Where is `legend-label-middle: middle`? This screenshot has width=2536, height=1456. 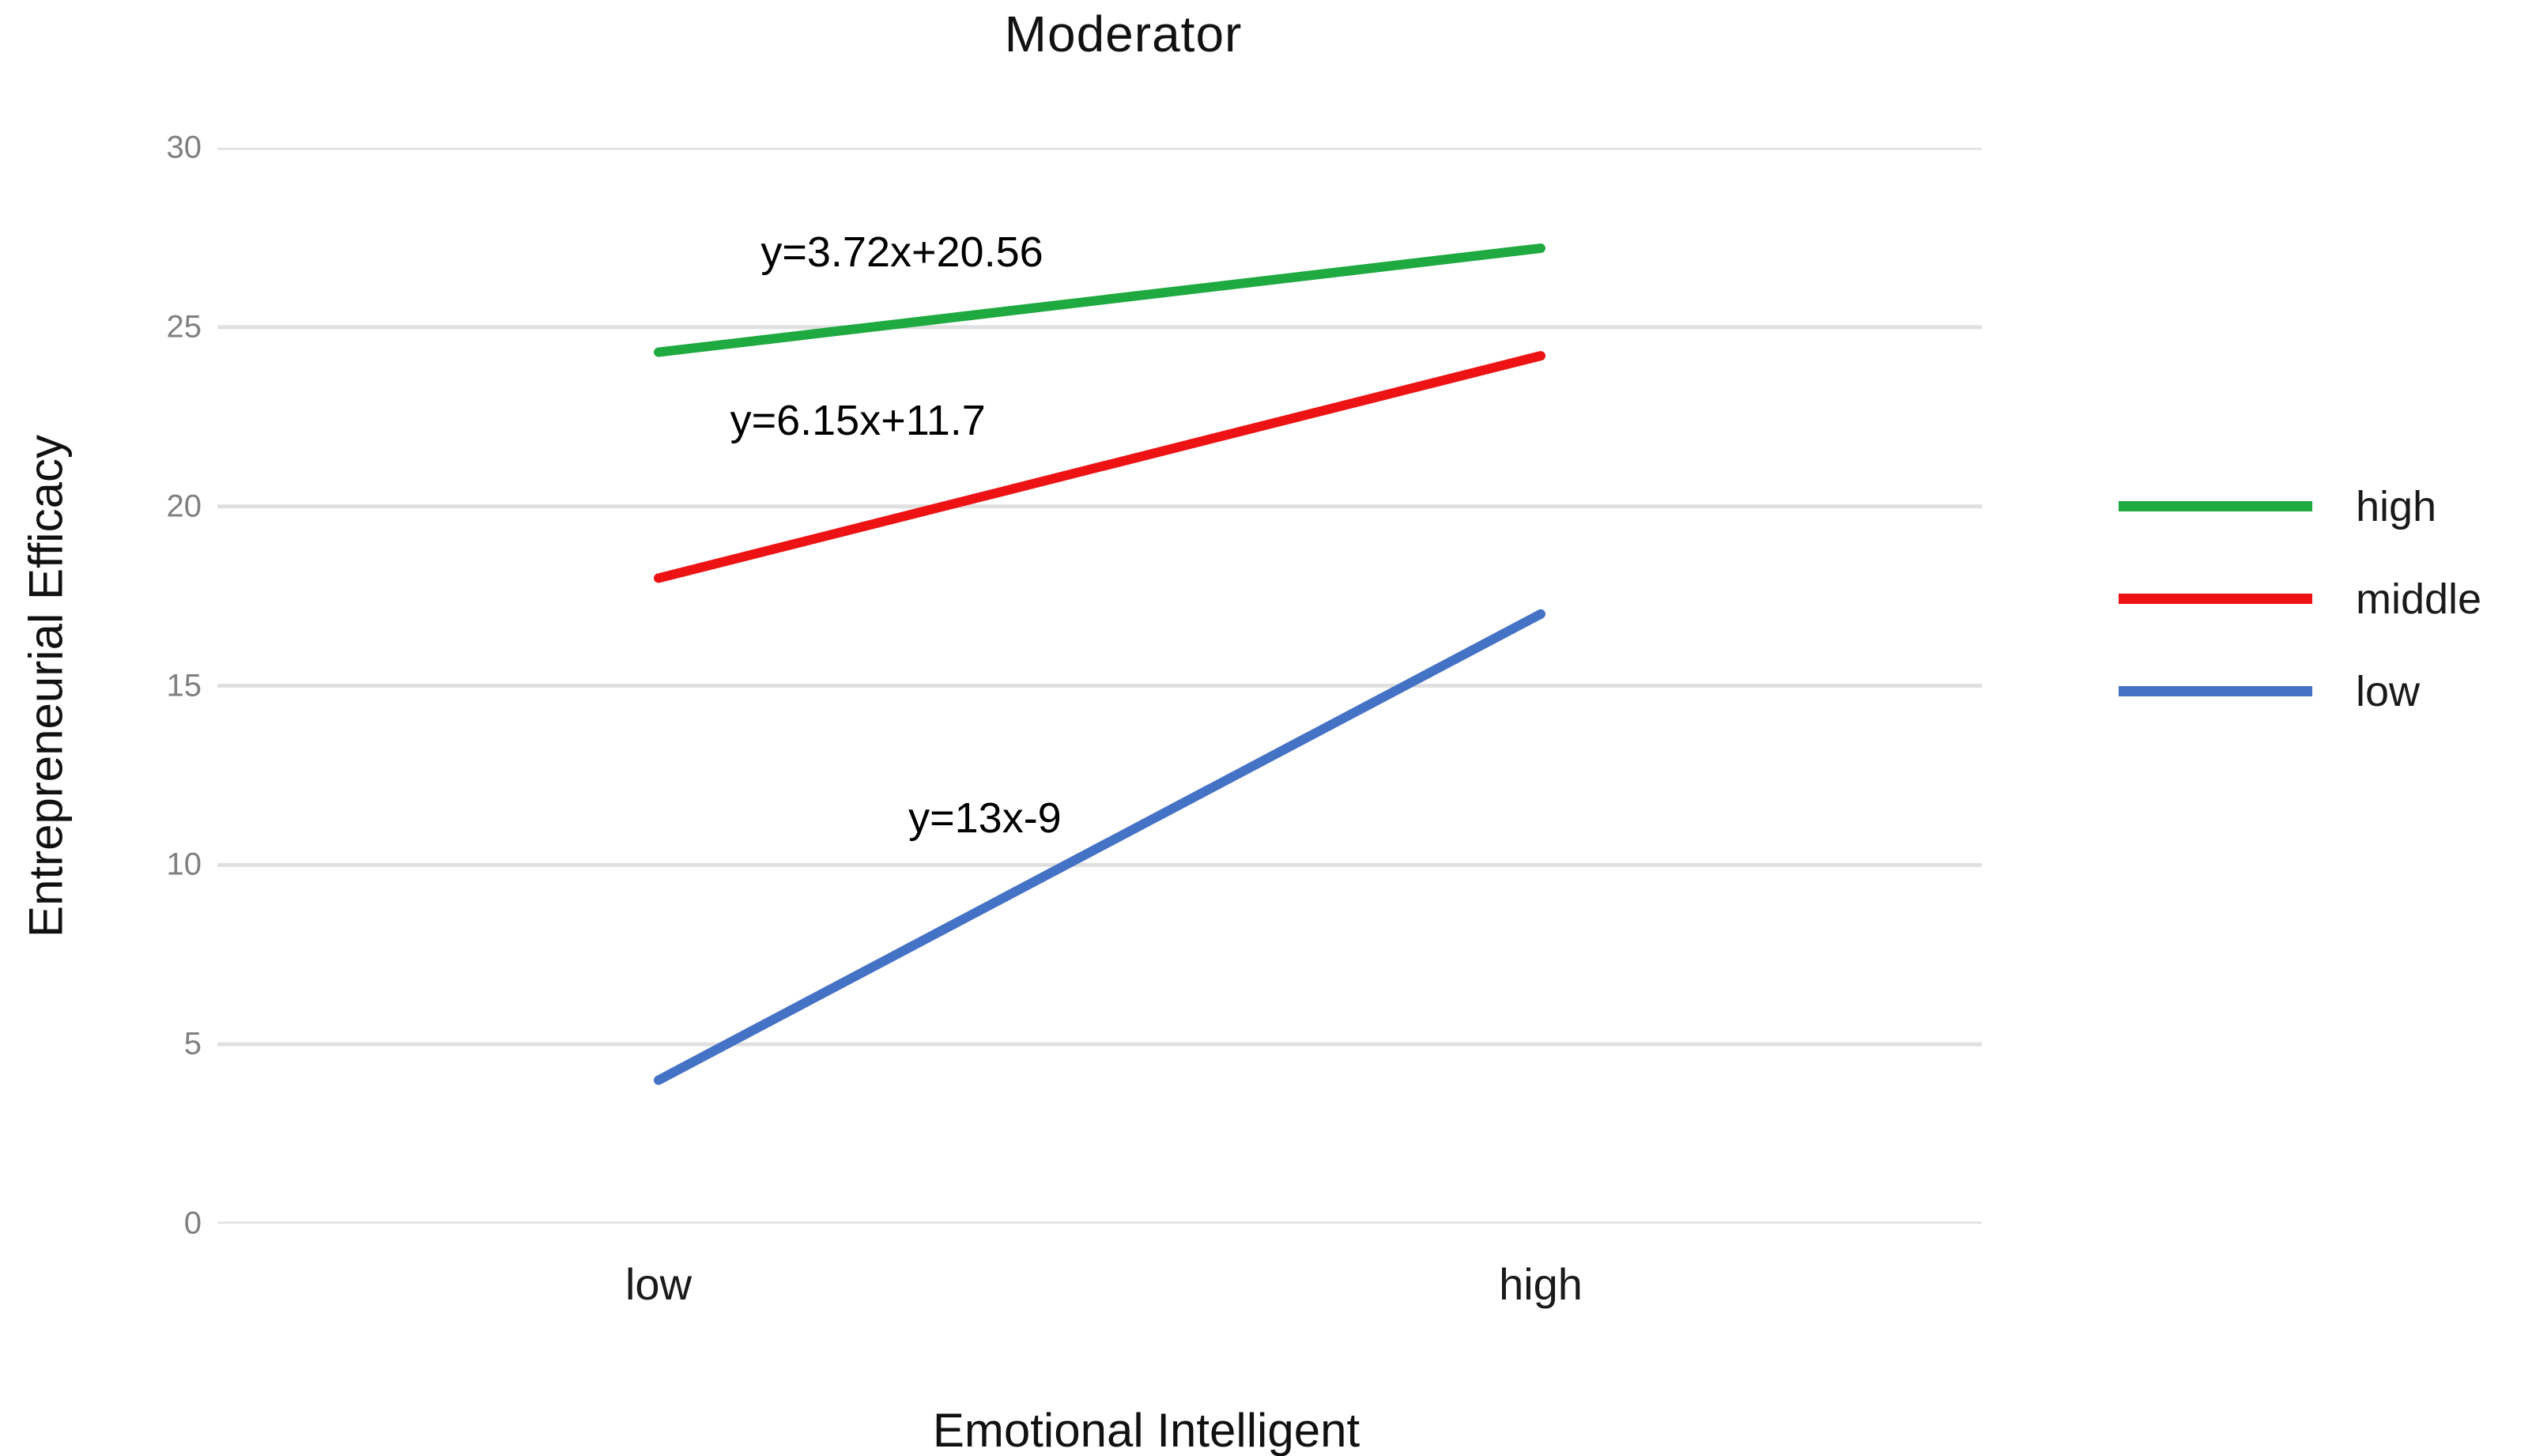
legend-label-middle: middle is located at coordinates (2419, 599).